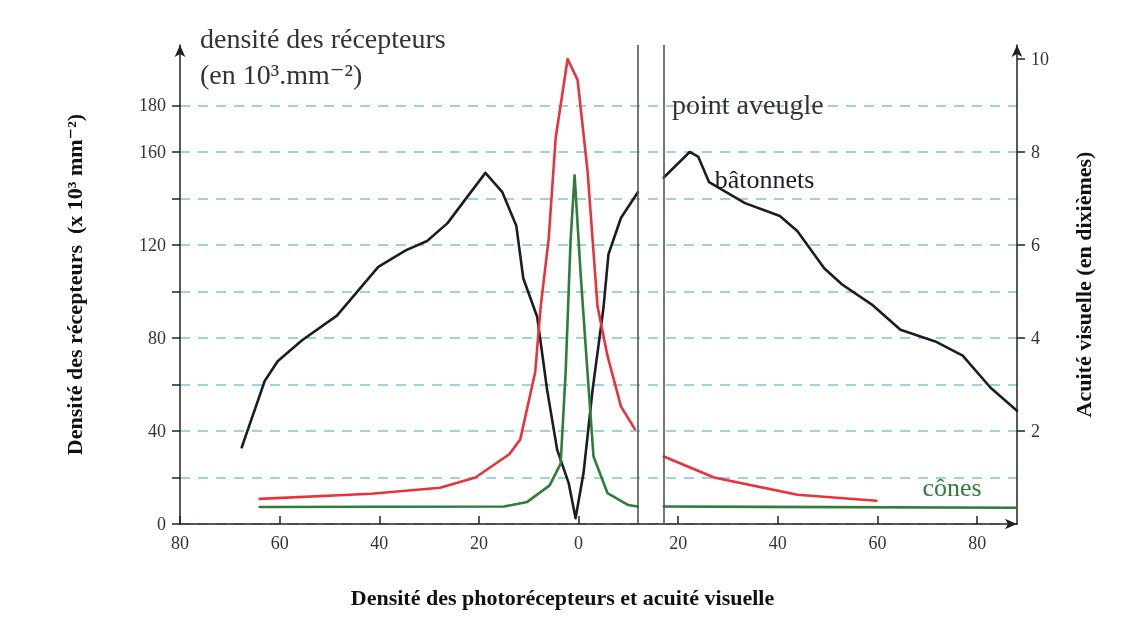  What do you see at coordinates (562, 597) in the screenshot?
I see `text: Densité des photorécepteurs et acuité visuelle` at bounding box center [562, 597].